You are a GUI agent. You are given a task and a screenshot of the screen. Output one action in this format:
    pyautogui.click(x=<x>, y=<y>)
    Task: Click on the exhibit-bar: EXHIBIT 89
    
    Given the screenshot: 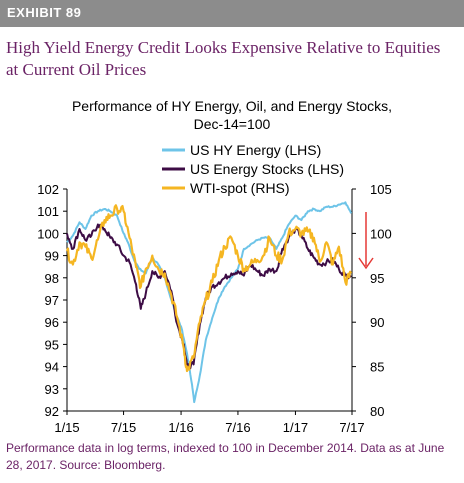 What is the action you would take?
    pyautogui.click(x=232, y=13)
    